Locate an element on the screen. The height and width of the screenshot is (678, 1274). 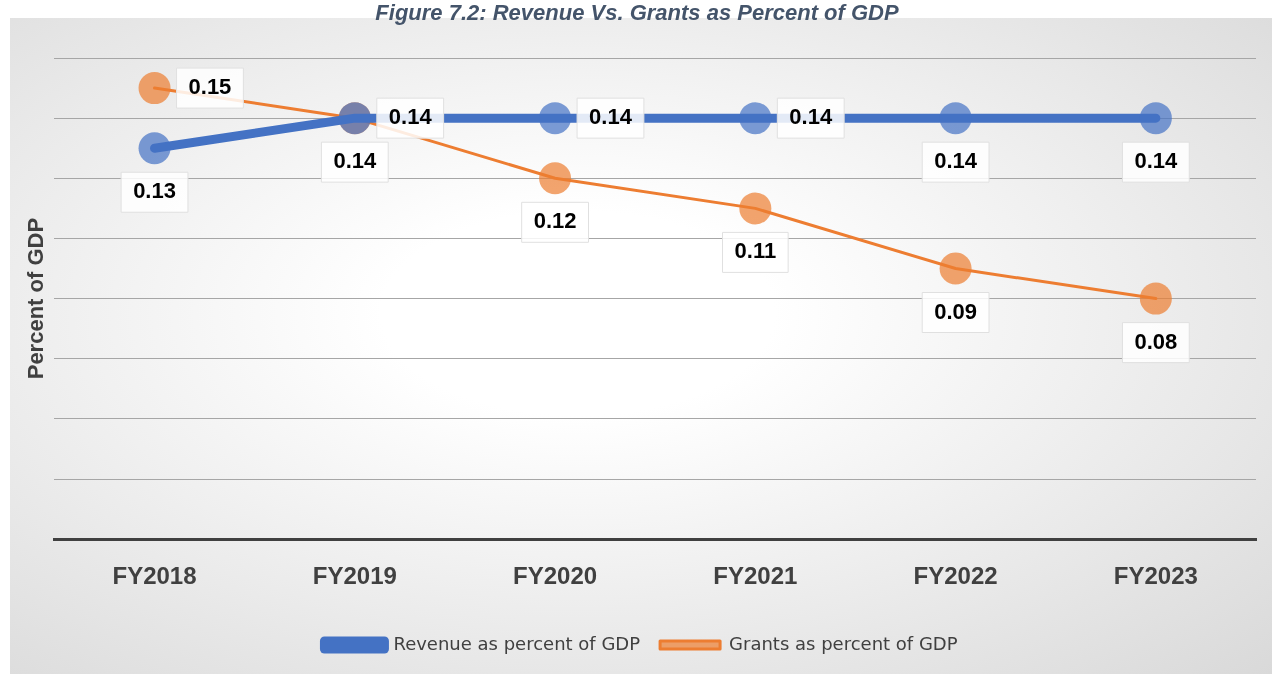
data-label: 0.15 is located at coordinates (210, 87).